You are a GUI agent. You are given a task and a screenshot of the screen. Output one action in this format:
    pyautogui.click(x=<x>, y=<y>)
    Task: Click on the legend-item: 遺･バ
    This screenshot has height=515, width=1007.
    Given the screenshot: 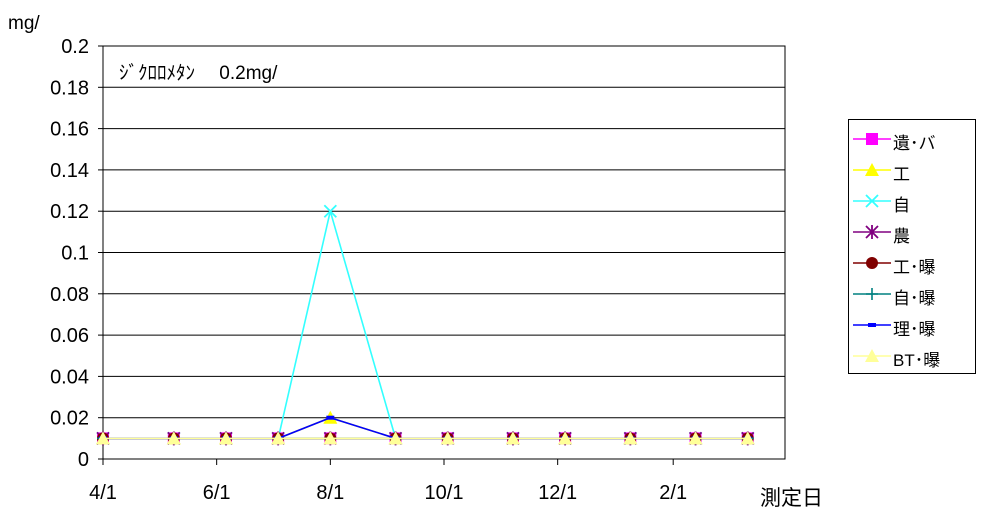 What is the action you would take?
    pyautogui.click(x=912, y=139)
    